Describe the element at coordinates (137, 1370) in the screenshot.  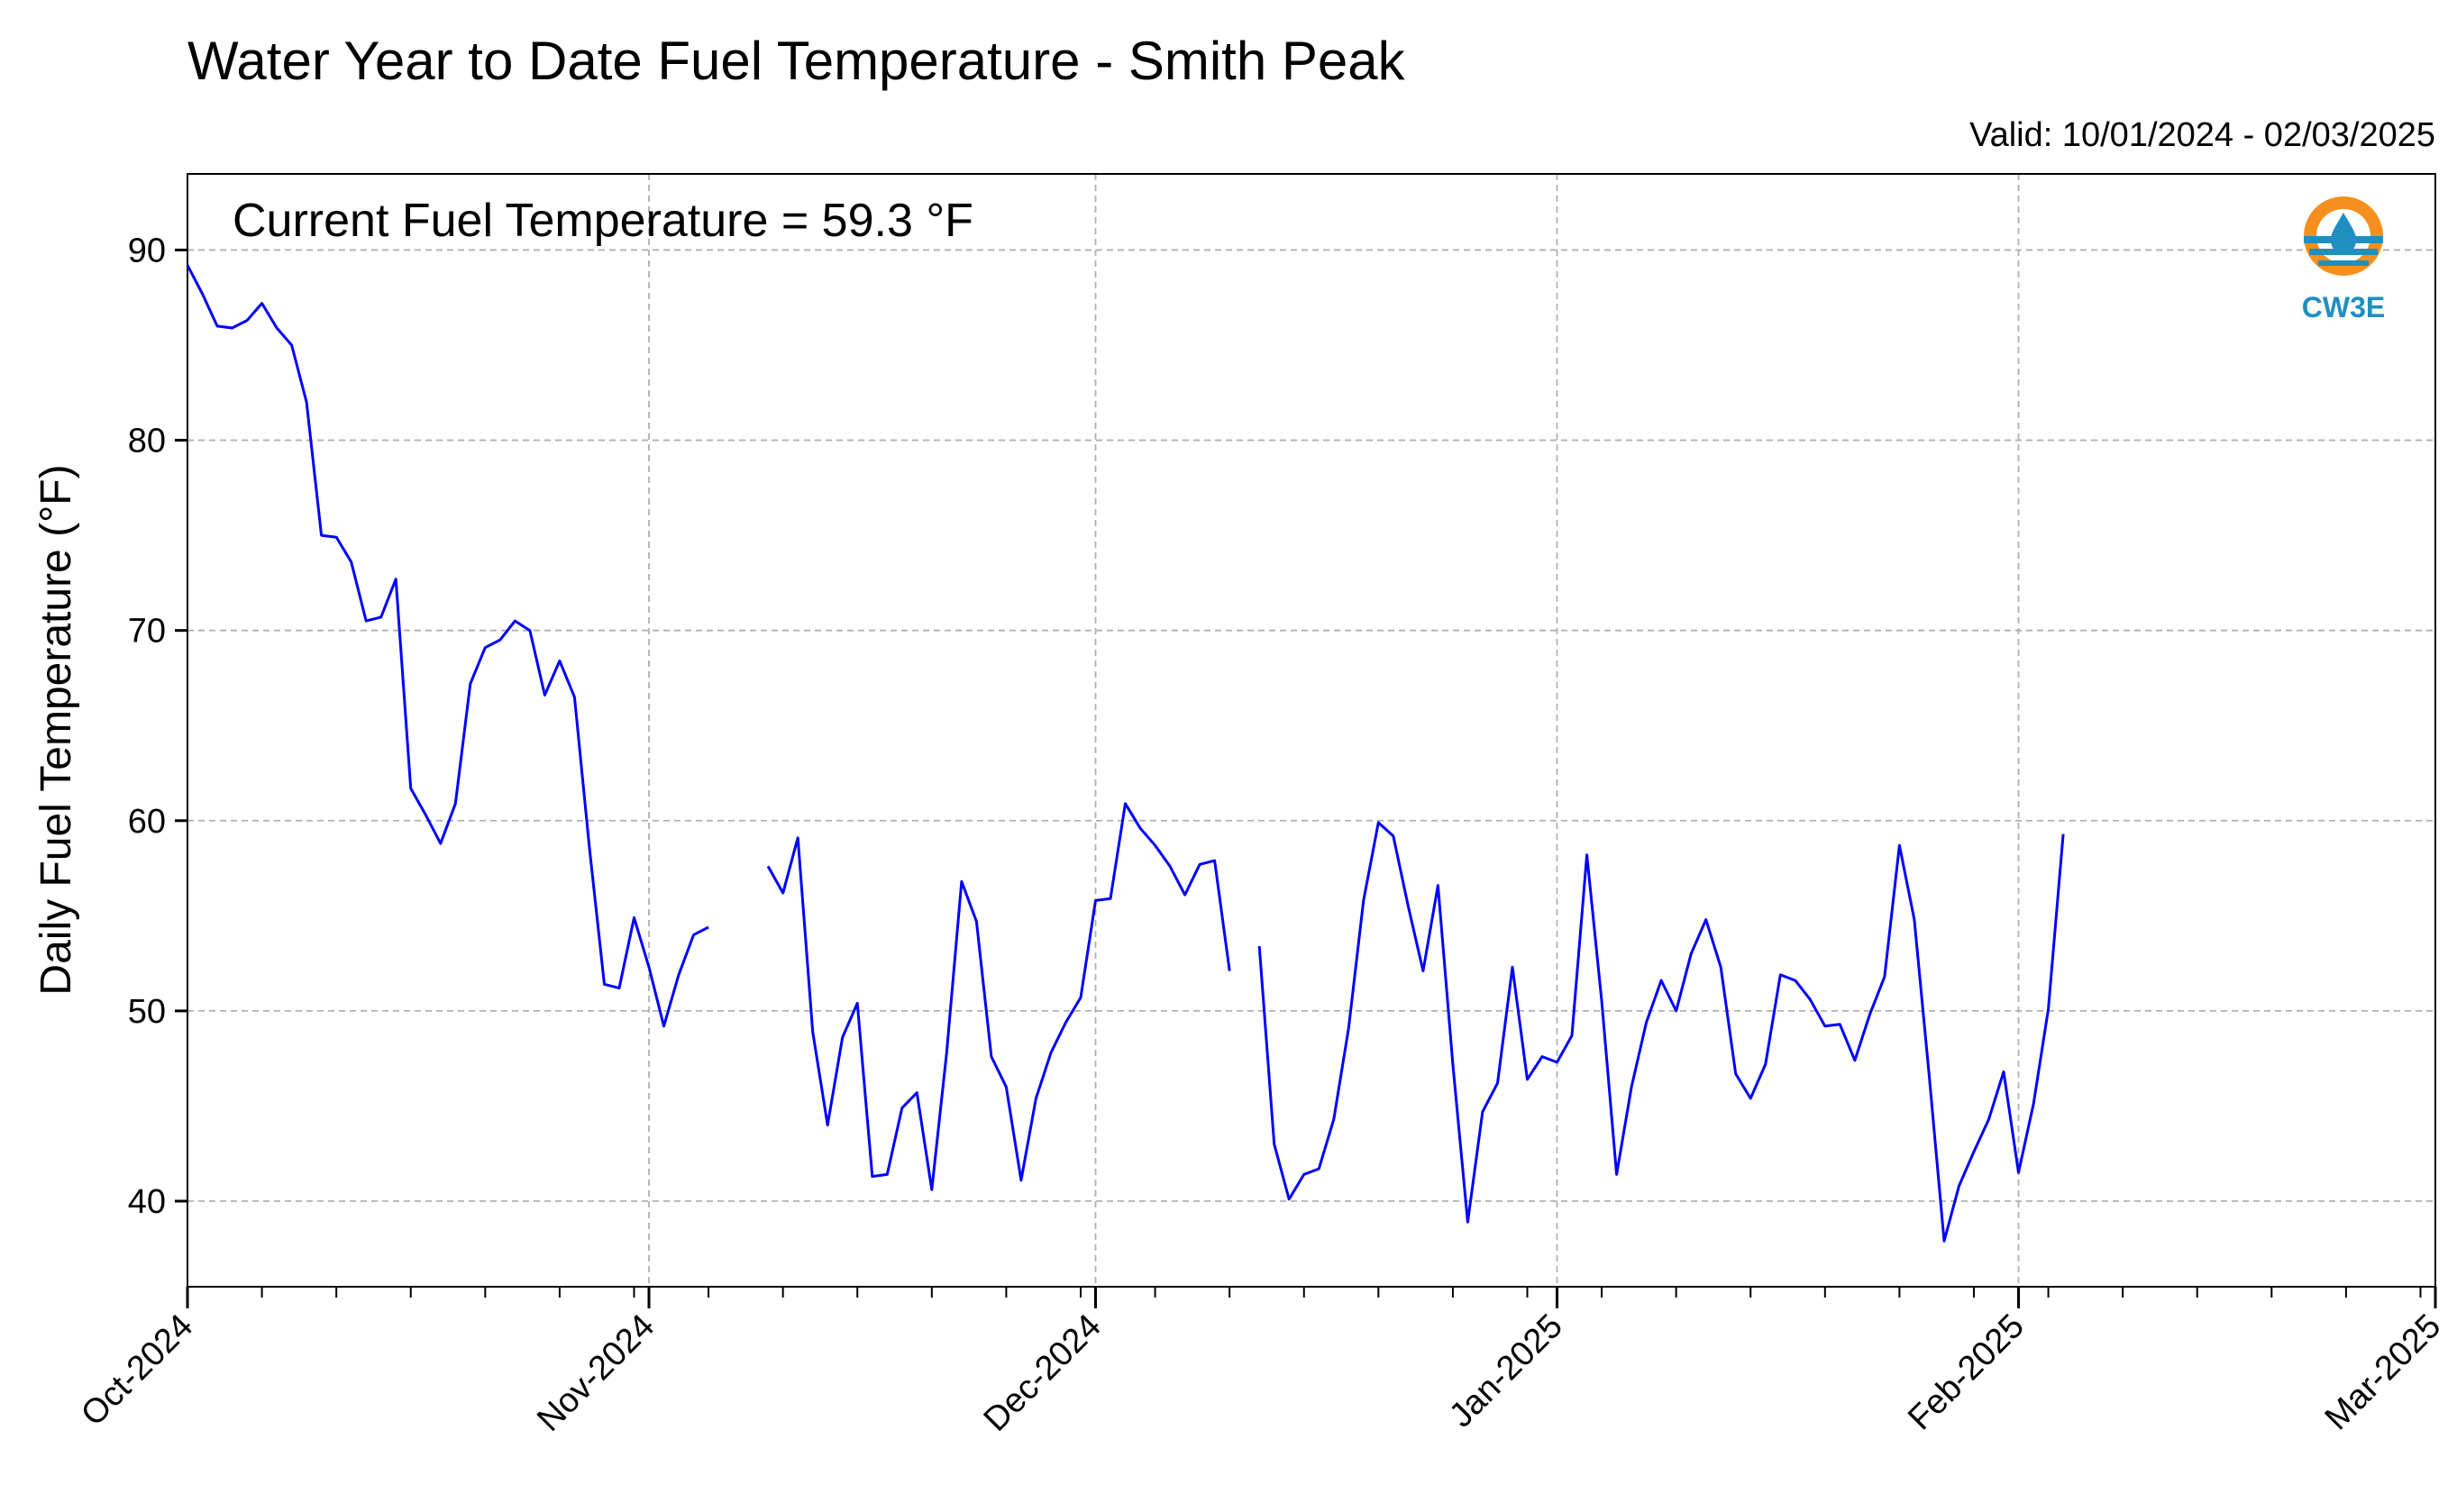
I see `x-tick-label: Oct-2024` at that location.